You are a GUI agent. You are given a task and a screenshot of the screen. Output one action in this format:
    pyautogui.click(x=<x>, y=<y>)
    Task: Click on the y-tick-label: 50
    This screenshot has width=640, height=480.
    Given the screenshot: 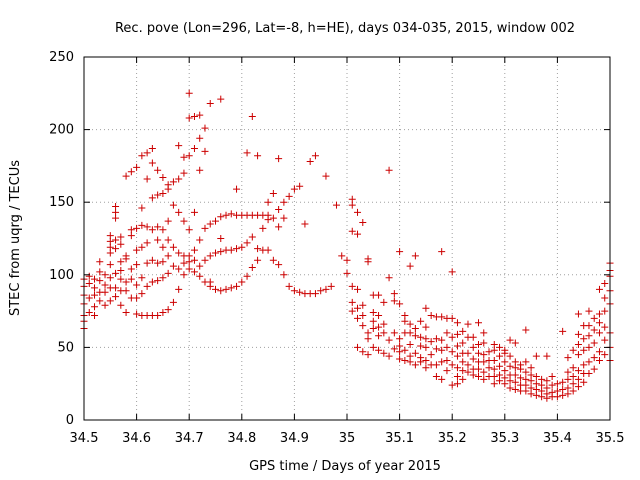 What is the action you would take?
    pyautogui.click(x=65, y=347)
    